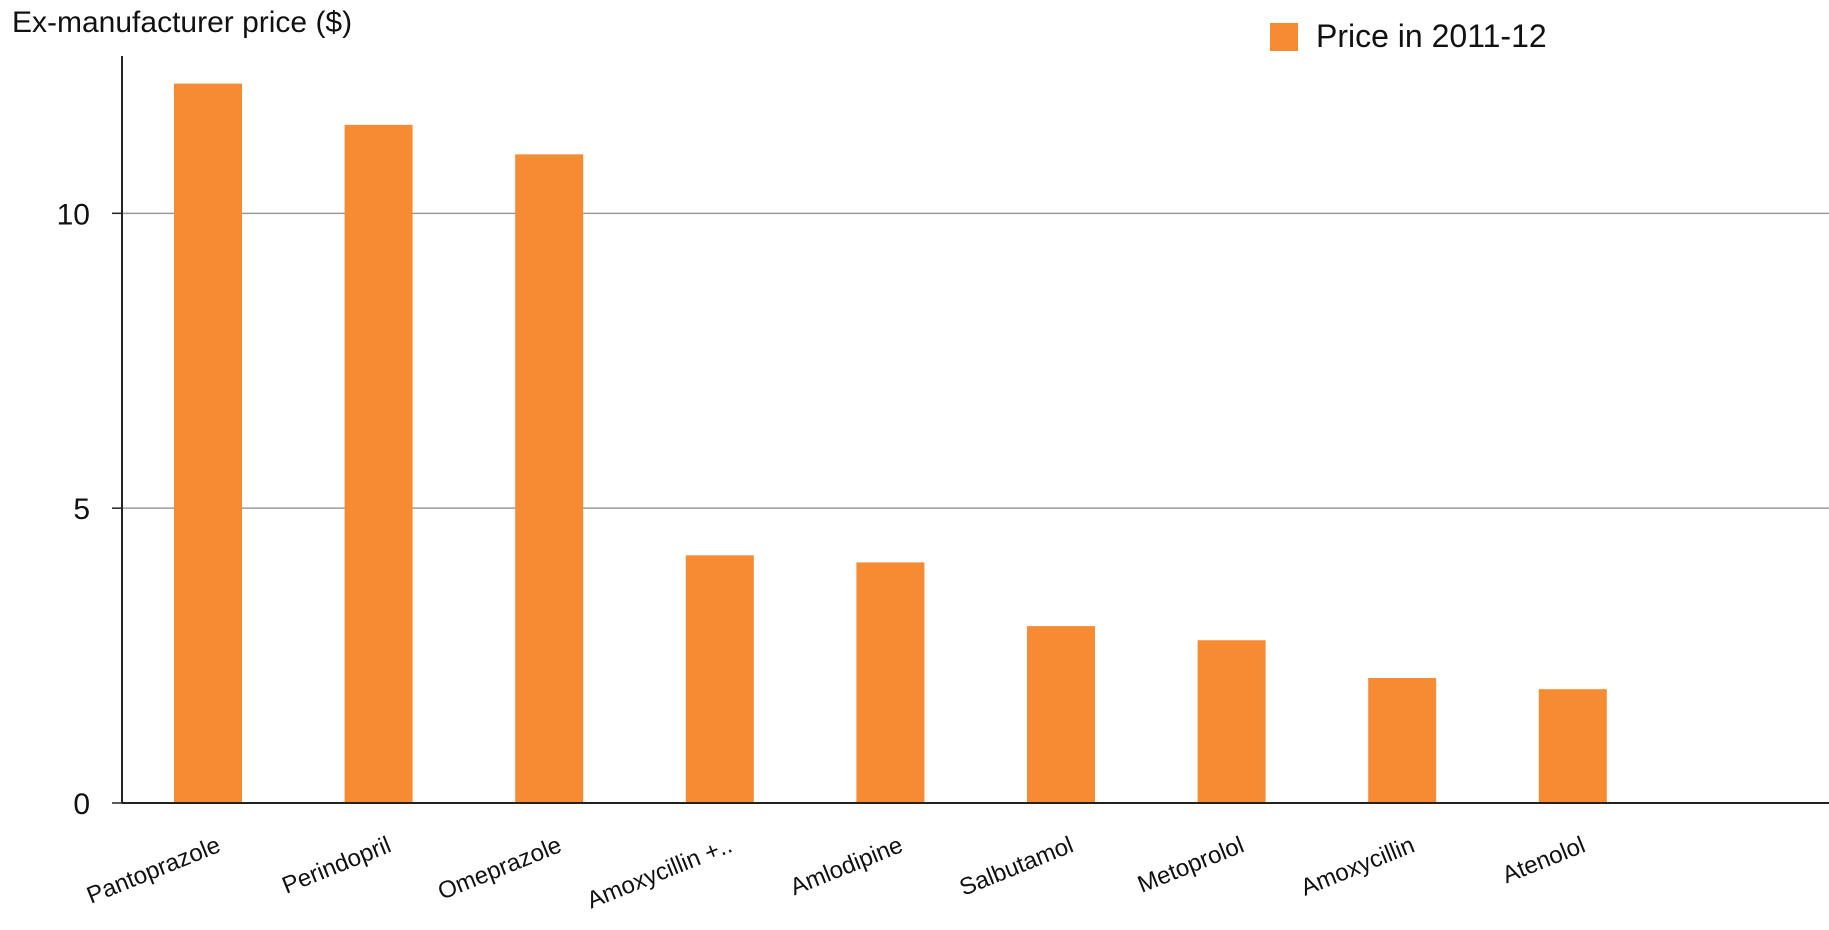 The height and width of the screenshot is (930, 1829). Describe the element at coordinates (153, 871) in the screenshot. I see `x-tick-label: Pantoprazole` at that location.